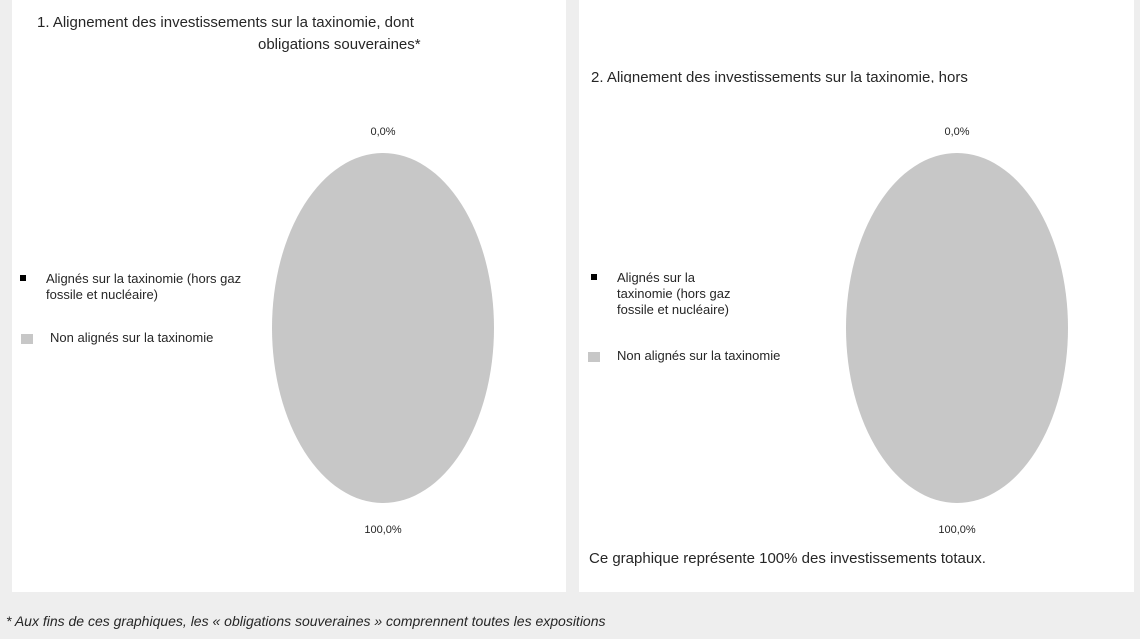 This screenshot has height=639, width=1140. I want to click on chart-1-data-label-aligned: 0,0%, so click(382, 132).